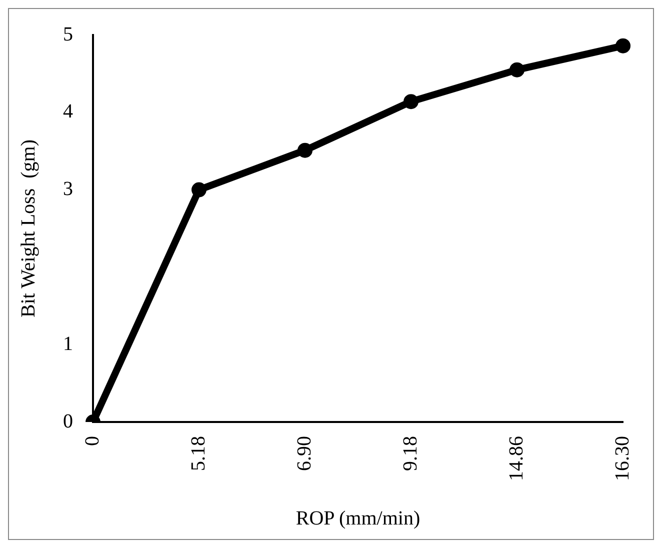  What do you see at coordinates (68, 343) in the screenshot?
I see `y-tick-label: 1` at bounding box center [68, 343].